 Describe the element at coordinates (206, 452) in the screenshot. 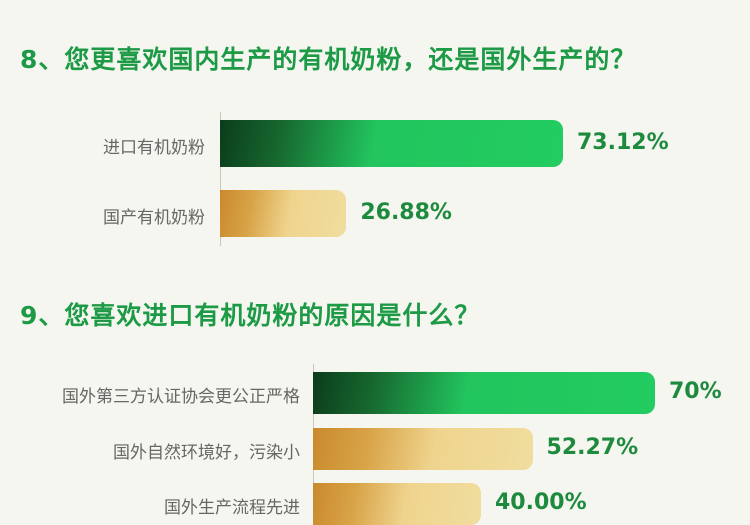

I see `category-label: 国外自然环境好，污染小` at that location.